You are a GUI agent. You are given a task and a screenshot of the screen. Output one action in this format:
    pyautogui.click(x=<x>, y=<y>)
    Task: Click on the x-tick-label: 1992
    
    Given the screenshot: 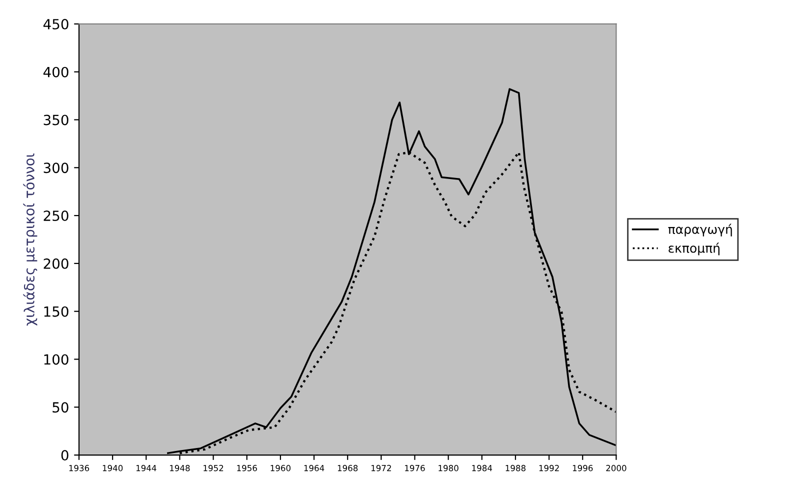 What is the action you would take?
    pyautogui.click(x=549, y=468)
    